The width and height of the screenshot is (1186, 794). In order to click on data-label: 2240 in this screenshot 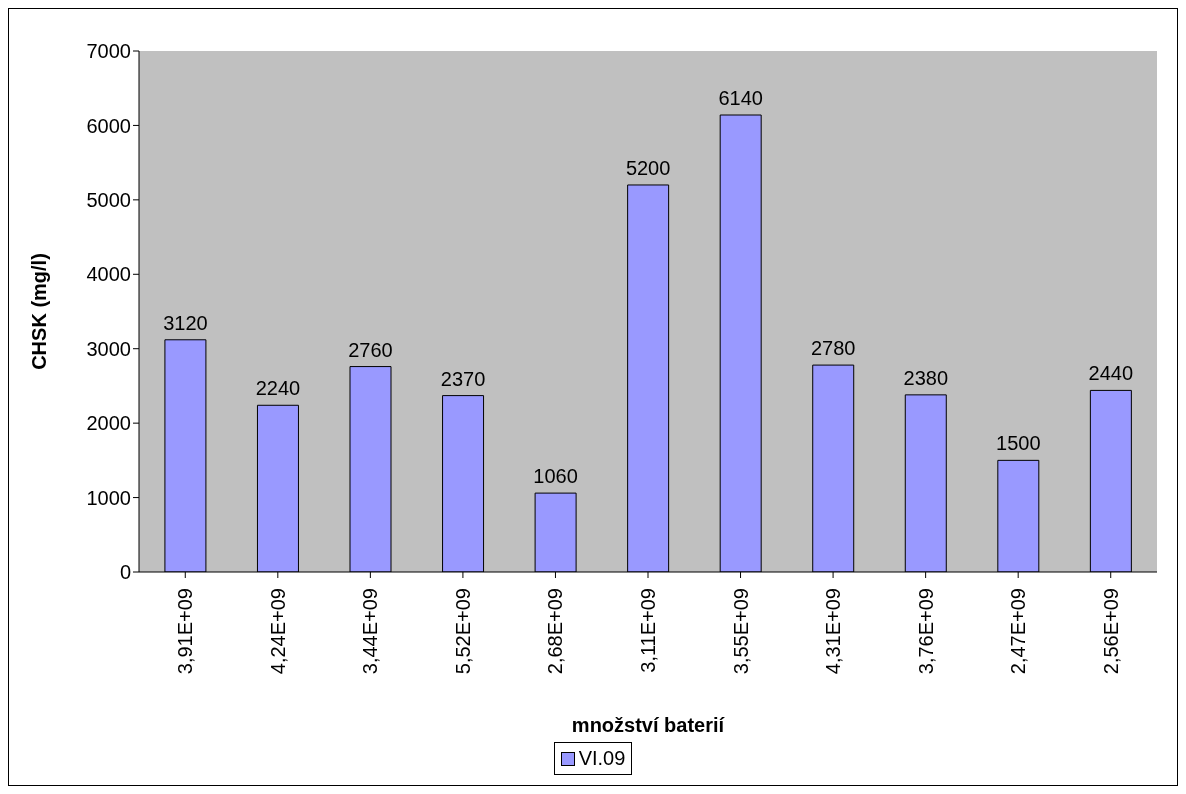, I will do `click(278, 388)`.